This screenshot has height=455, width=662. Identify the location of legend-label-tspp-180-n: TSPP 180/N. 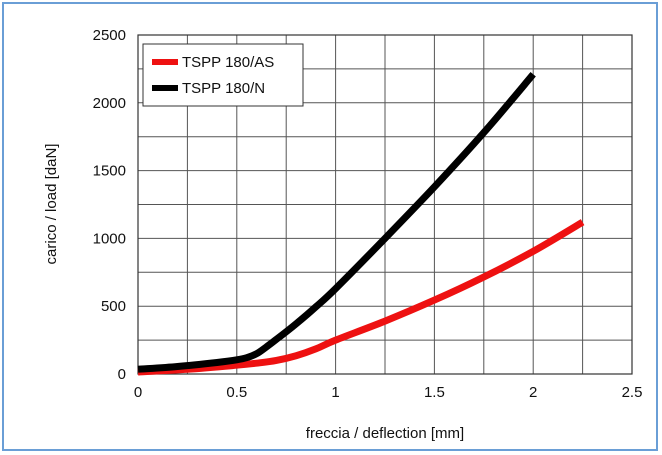
(223, 88).